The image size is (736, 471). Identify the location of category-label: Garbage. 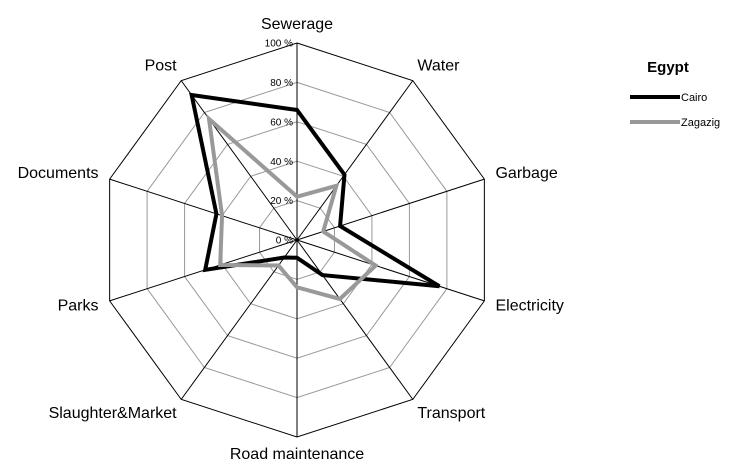
(526, 173).